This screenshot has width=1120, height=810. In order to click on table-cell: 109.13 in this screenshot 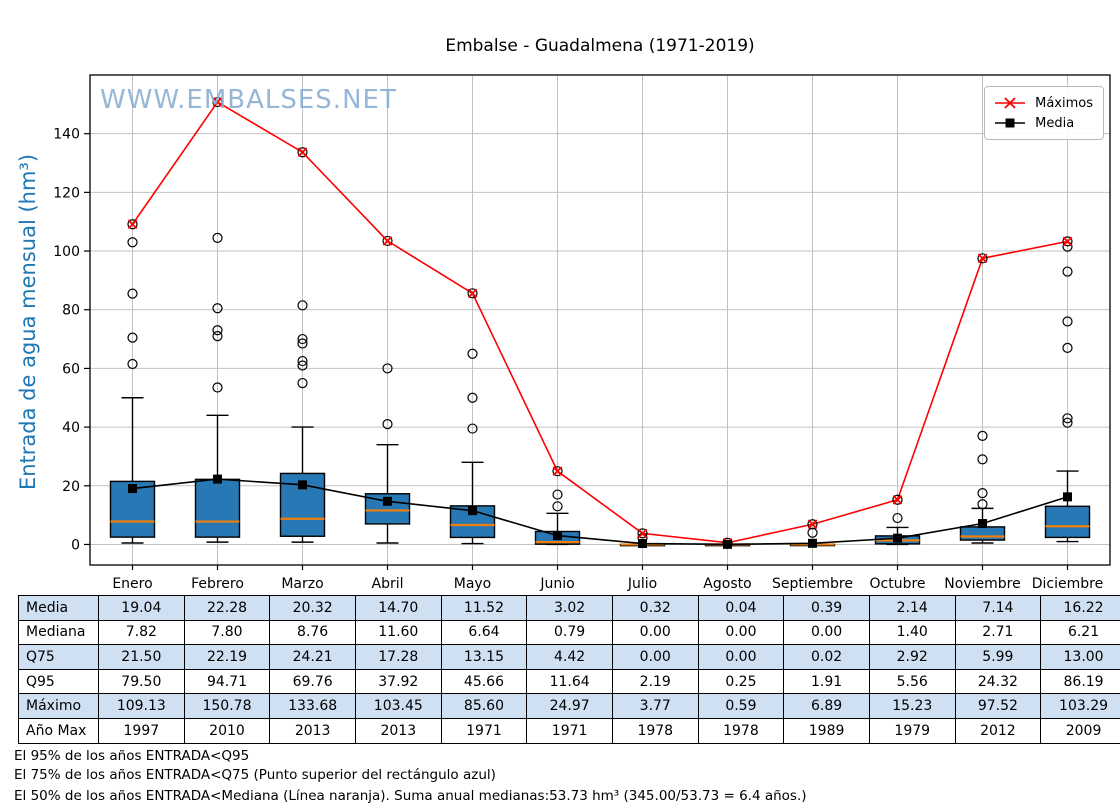, I will do `click(141, 706)`.